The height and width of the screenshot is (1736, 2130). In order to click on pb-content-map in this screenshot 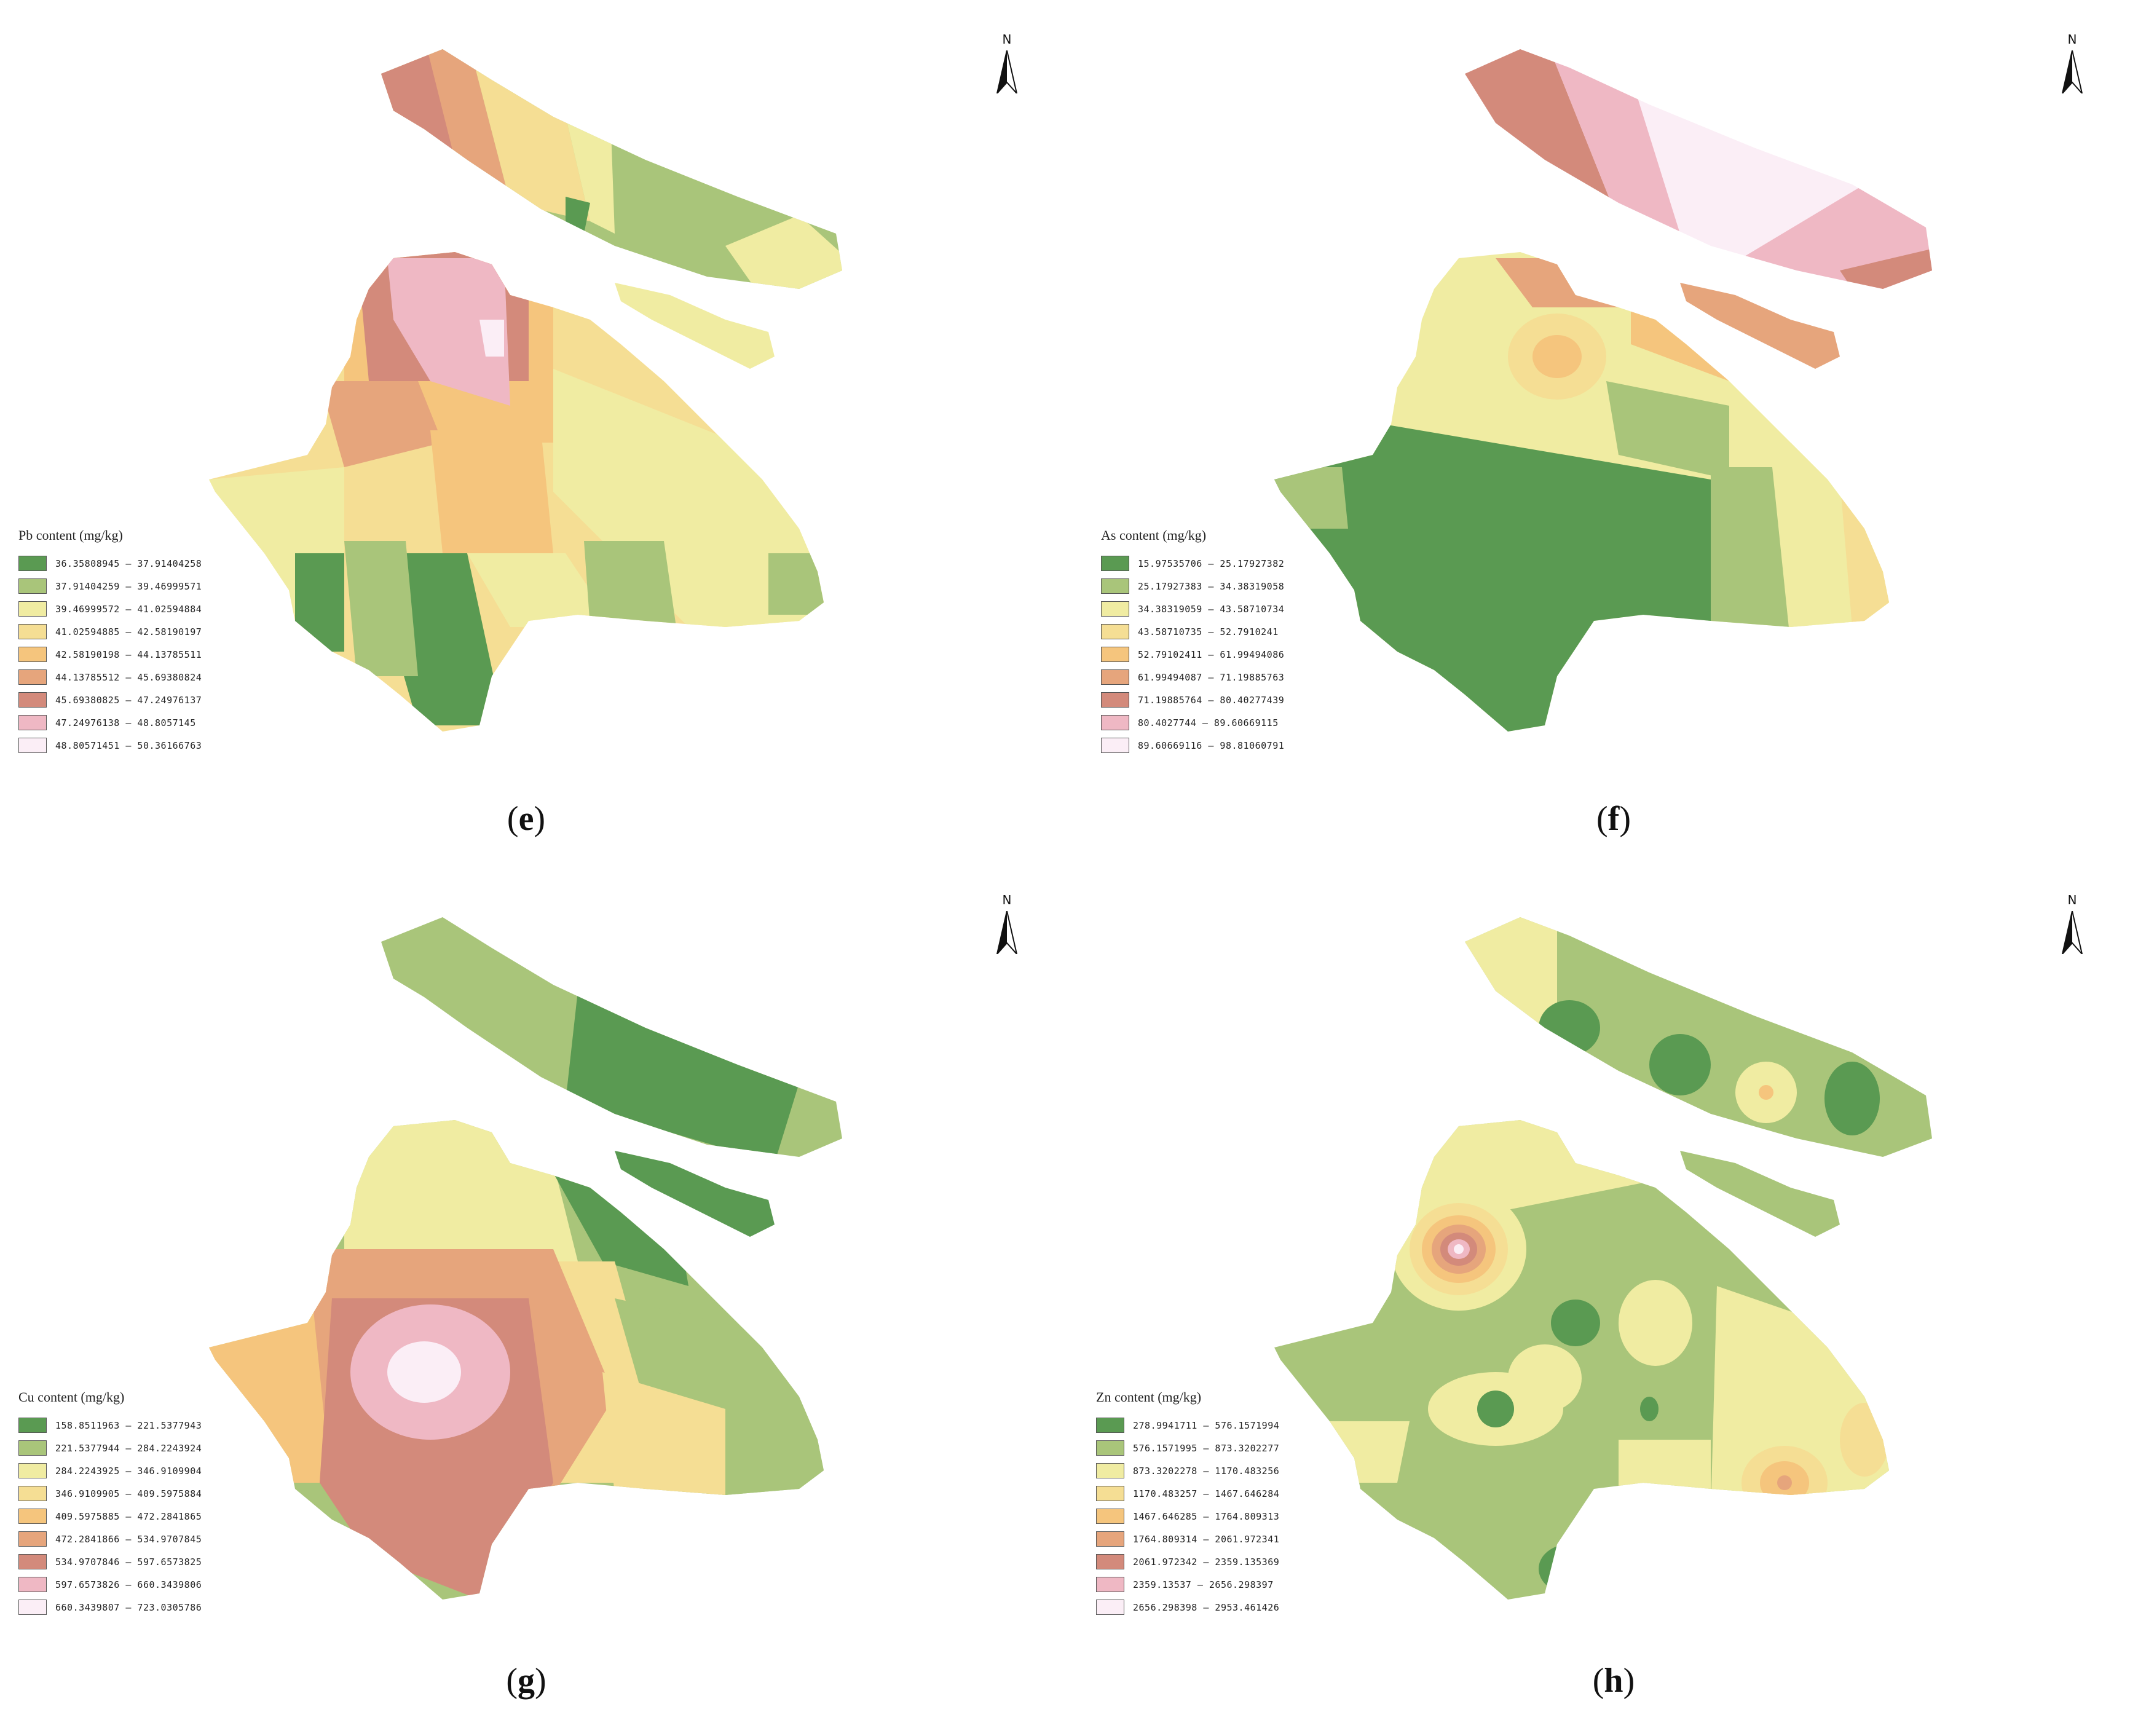, I will do `click(525, 390)`.